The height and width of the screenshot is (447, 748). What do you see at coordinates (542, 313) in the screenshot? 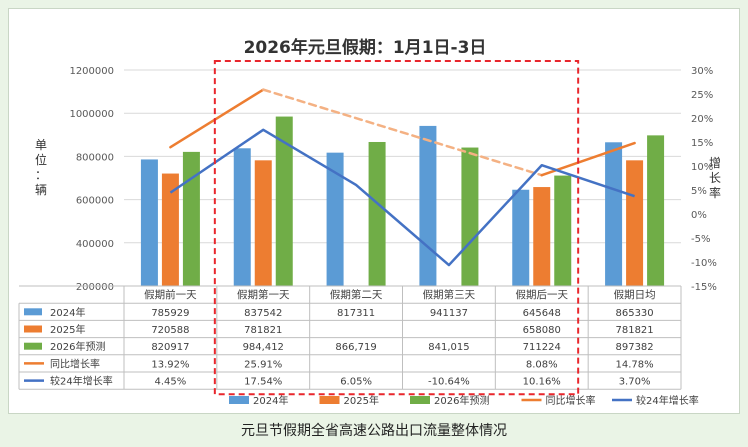
I see `table-cell: 645648` at bounding box center [542, 313].